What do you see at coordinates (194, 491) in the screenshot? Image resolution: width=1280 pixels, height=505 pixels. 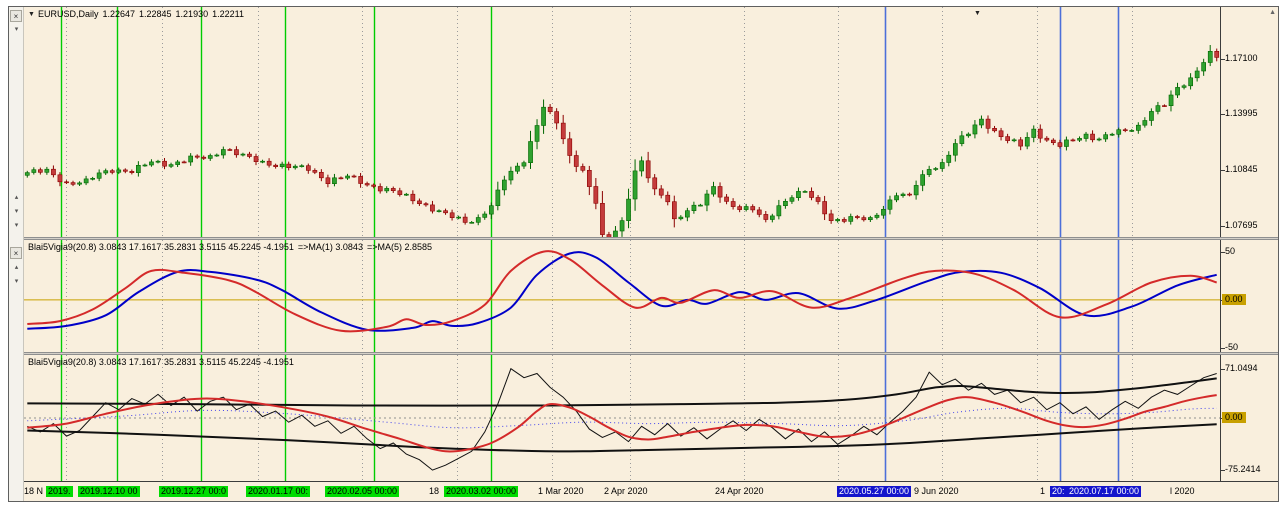 I see `time-marker-label-green: 2019.12.27 00:0` at bounding box center [194, 491].